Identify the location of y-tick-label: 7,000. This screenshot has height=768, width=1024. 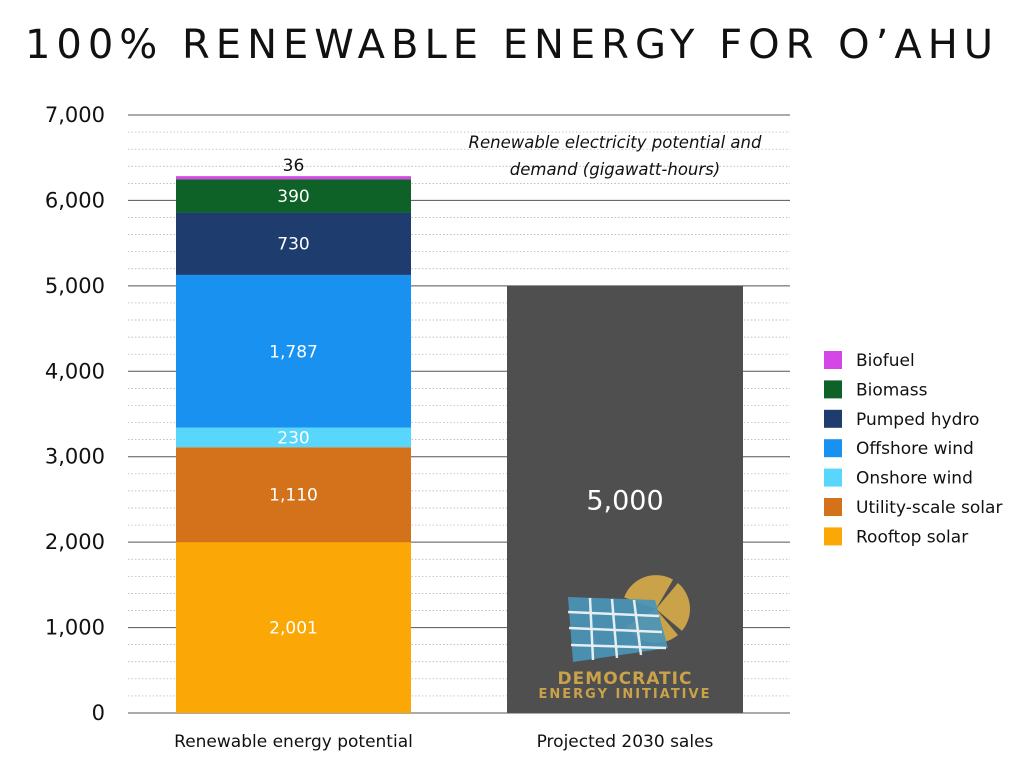
(75, 115).